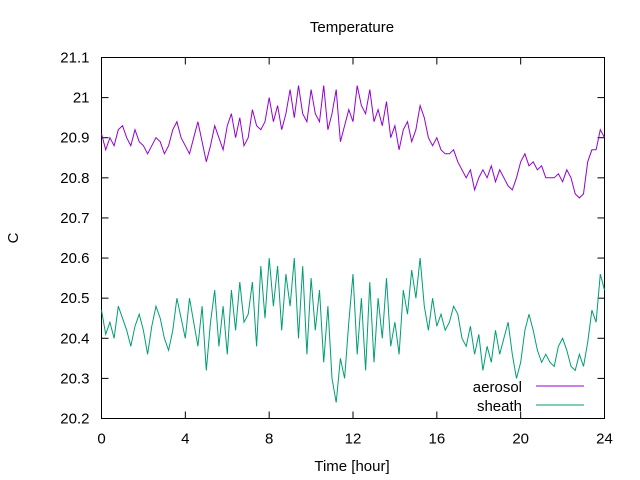 This screenshot has width=640, height=480. What do you see at coordinates (528, 387) in the screenshot?
I see `legend-entry-aerosol: aerosol` at bounding box center [528, 387].